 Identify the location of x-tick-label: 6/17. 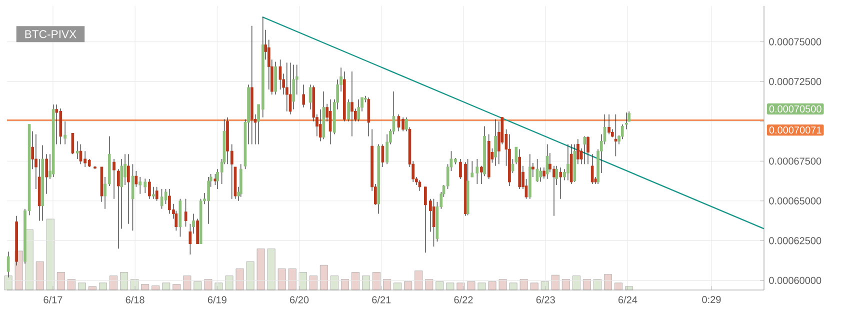
(53, 300).